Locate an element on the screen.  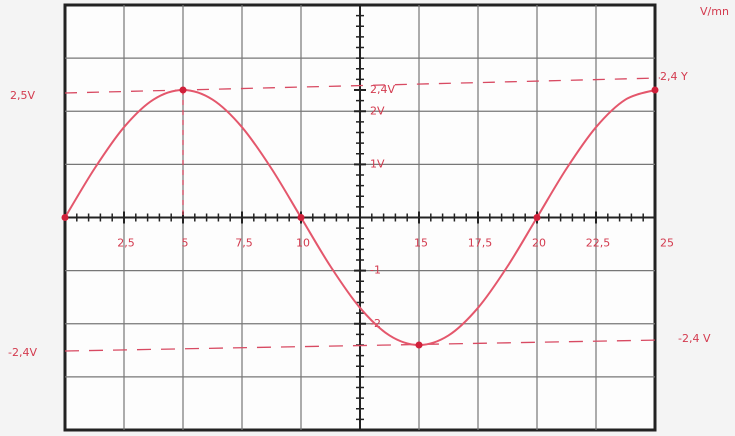
x-tick-label: 20 is located at coordinates (539, 243).